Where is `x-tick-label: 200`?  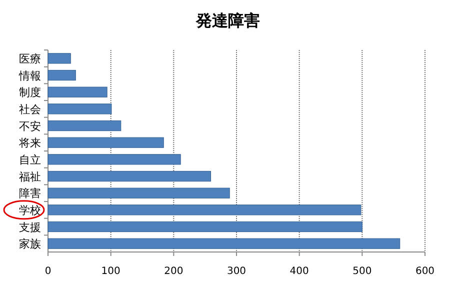
x-tick-label: 200 is located at coordinates (174, 271).